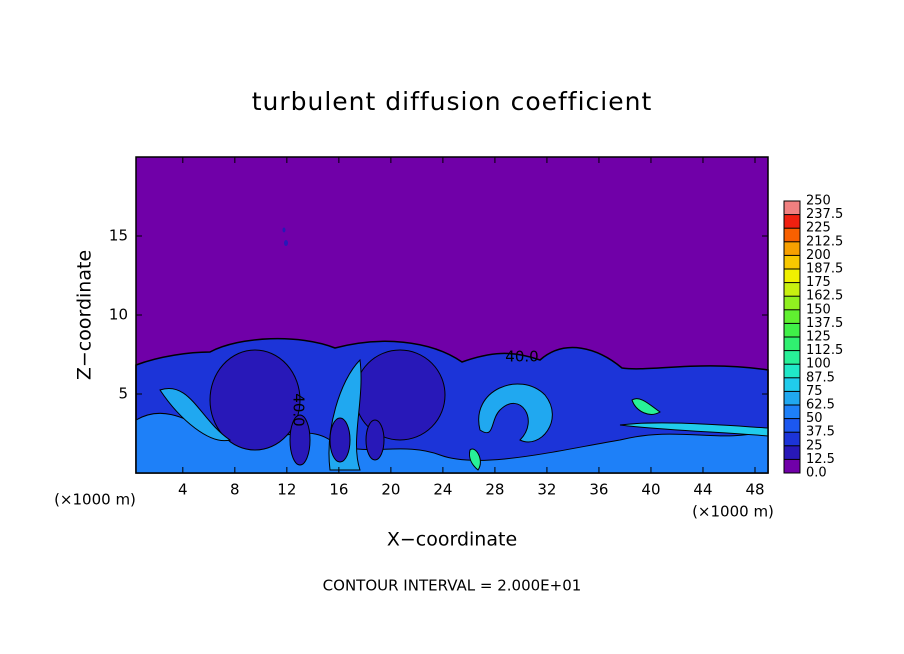  Describe the element at coordinates (818, 364) in the screenshot. I see `colorbar-label: 100` at that location.